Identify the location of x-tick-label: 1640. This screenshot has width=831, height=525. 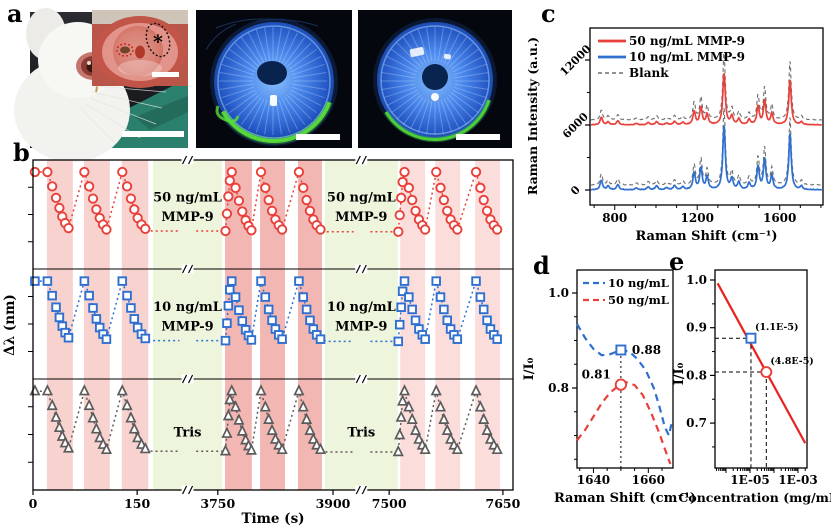
(593, 480).